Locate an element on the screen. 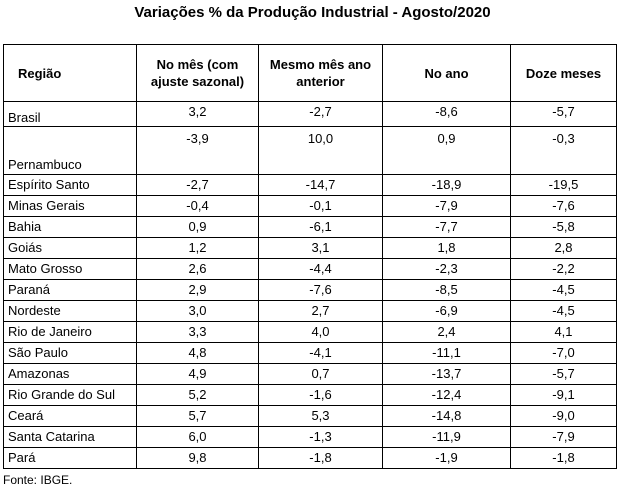 The width and height of the screenshot is (625, 491). region-cell: Brasil is located at coordinates (70, 114).